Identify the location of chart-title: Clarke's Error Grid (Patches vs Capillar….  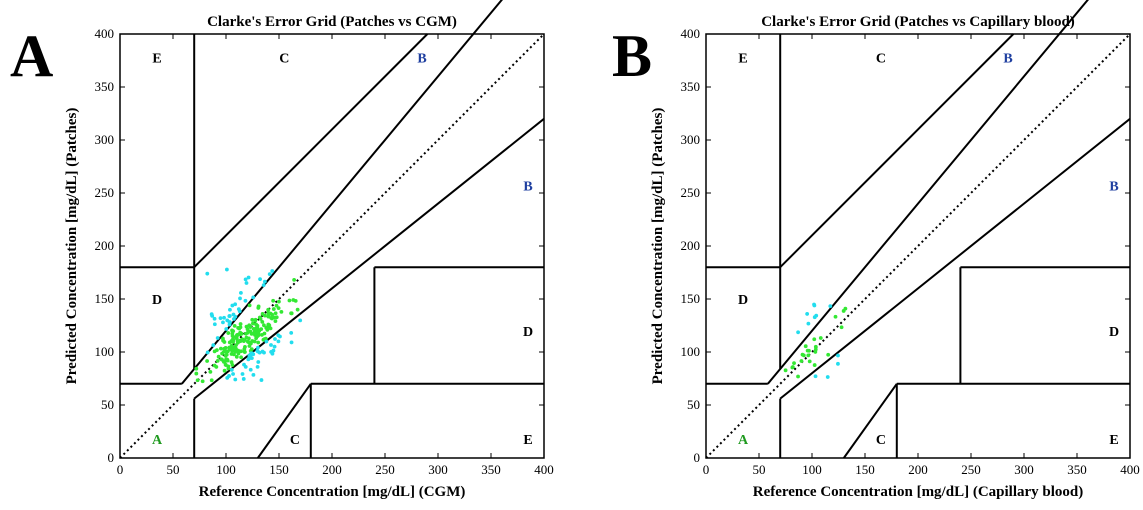
(918, 22).